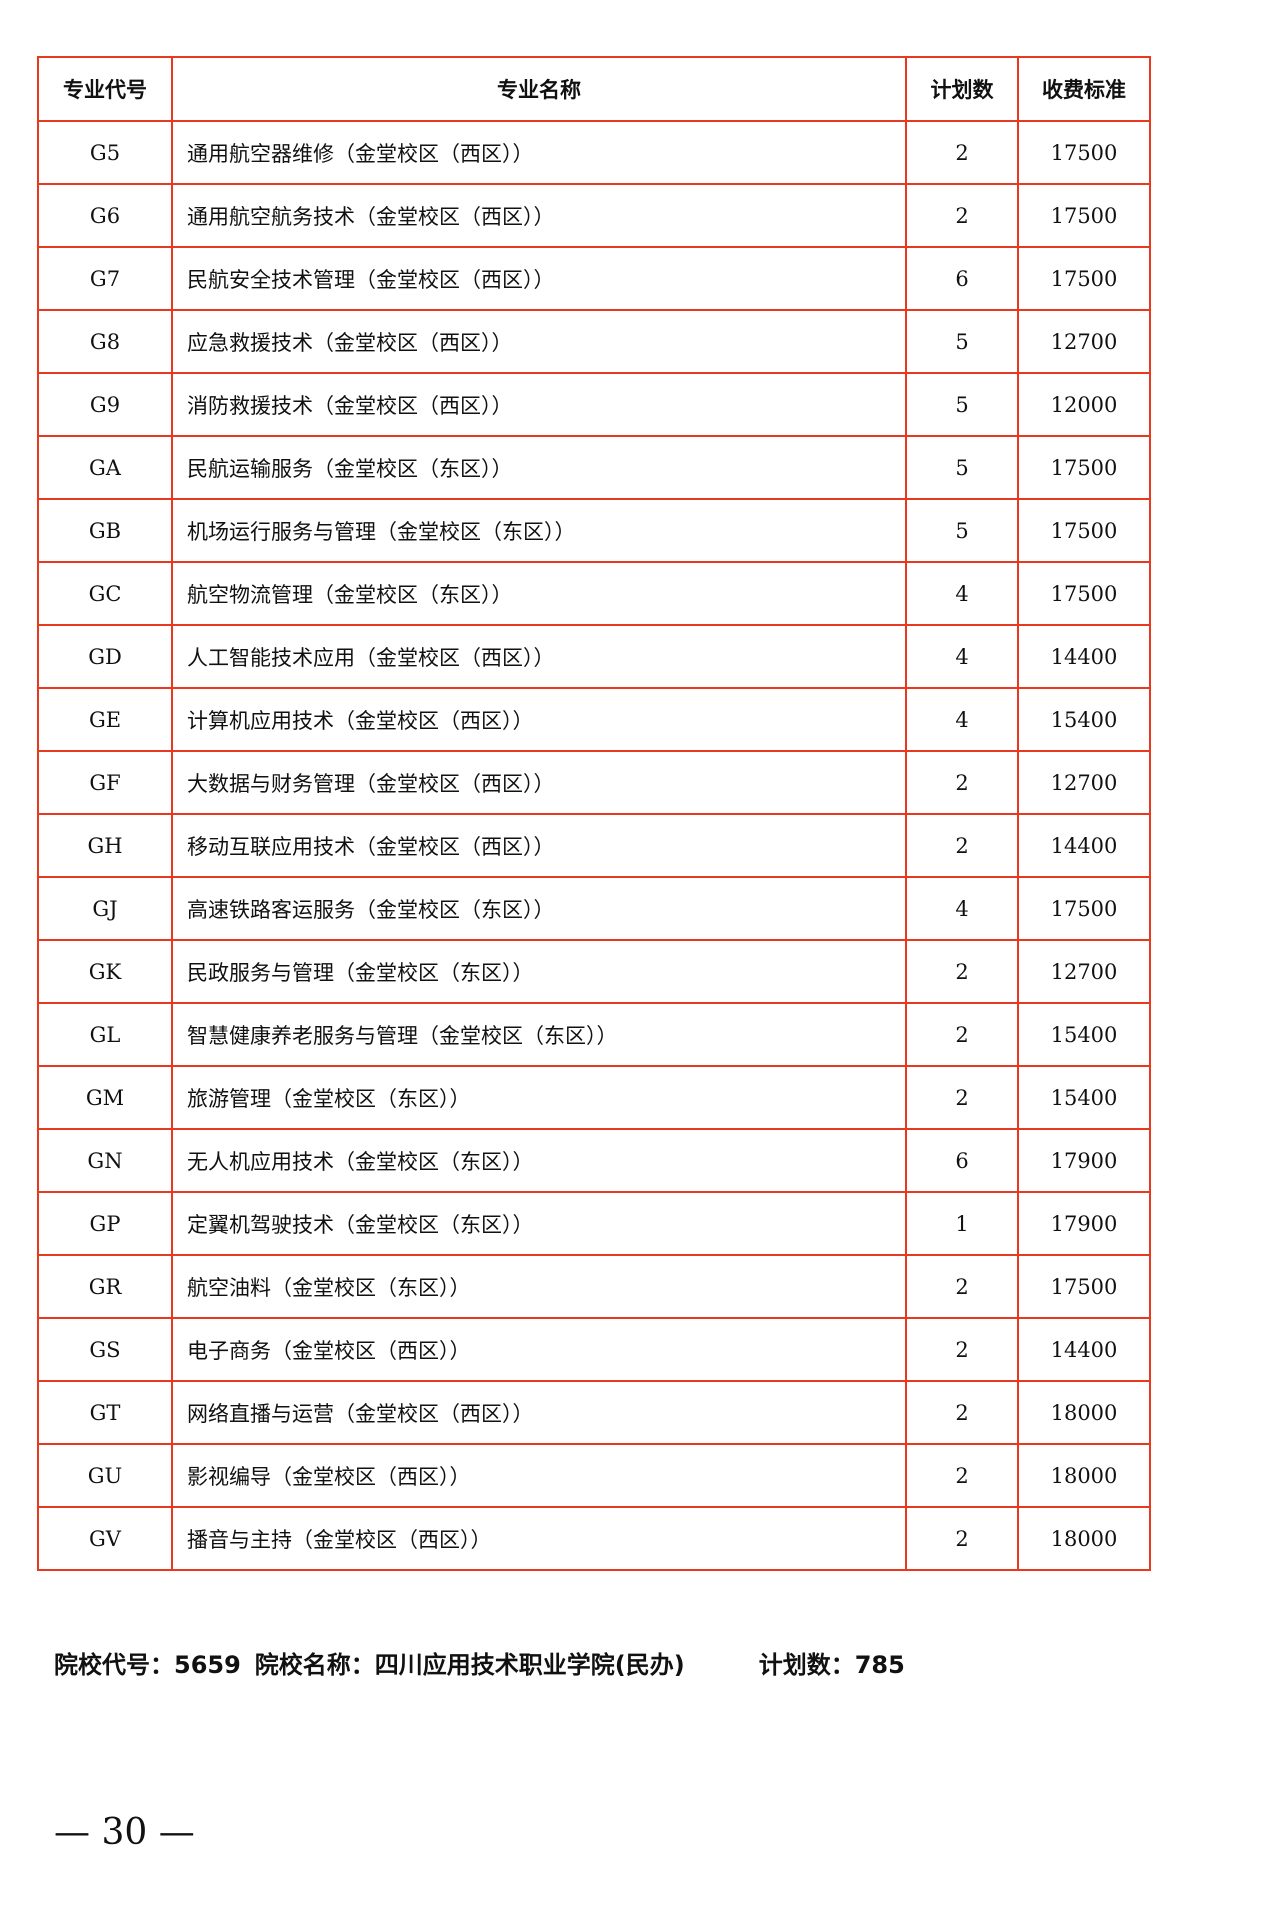 The width and height of the screenshot is (1269, 1916). What do you see at coordinates (539, 530) in the screenshot?
I see `major-name-cell: 机场运行服务与管理（金堂校区（东区））` at bounding box center [539, 530].